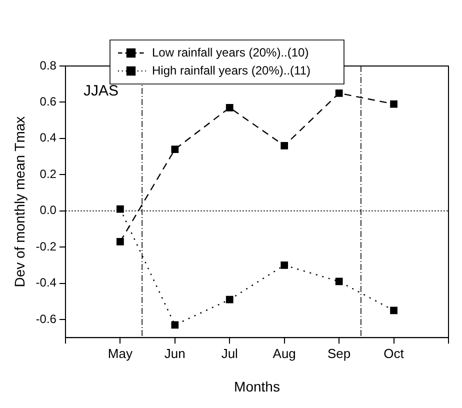 Image resolution: width=462 pixels, height=408 pixels. What do you see at coordinates (229, 353) in the screenshot?
I see `x-tick-label: Jul` at bounding box center [229, 353].